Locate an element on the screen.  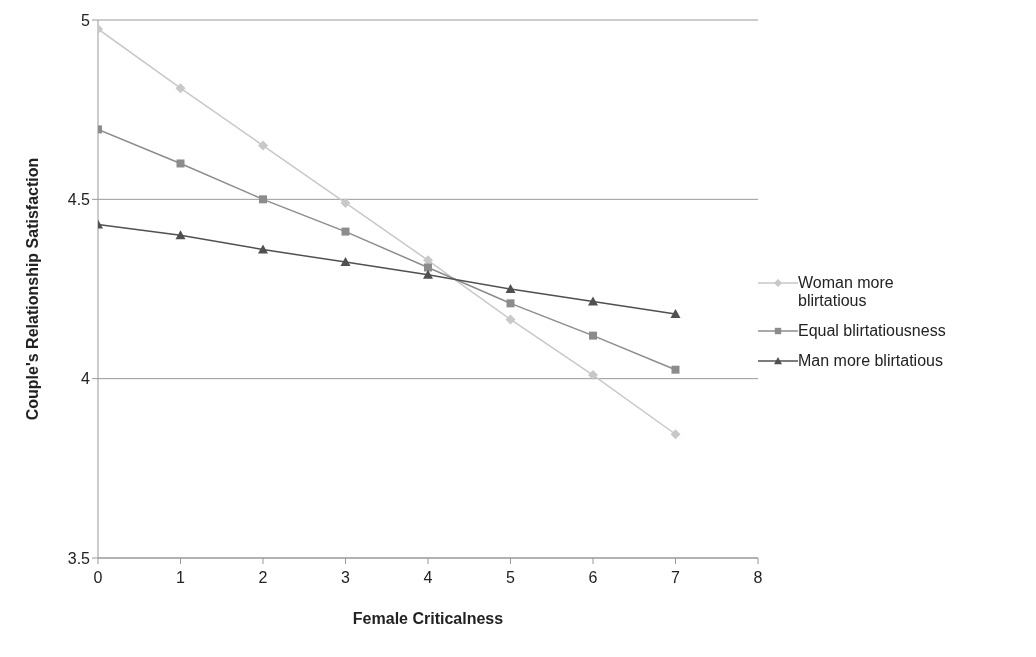
x-tick-label: 2 is located at coordinates (263, 578).